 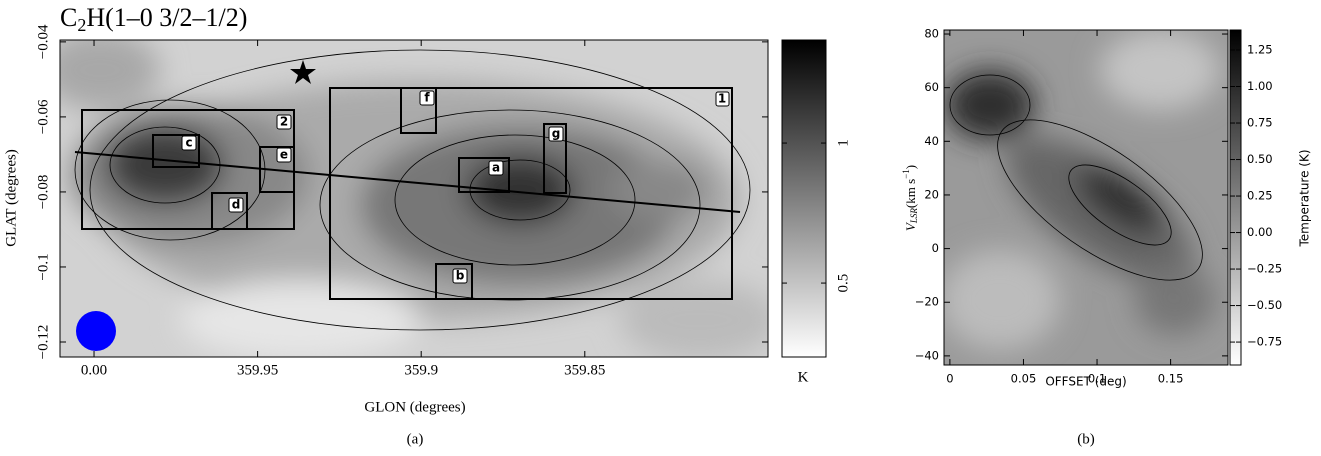 What do you see at coordinates (843, 143) in the screenshot?
I see `colorbar-tick-label: 1` at bounding box center [843, 143].